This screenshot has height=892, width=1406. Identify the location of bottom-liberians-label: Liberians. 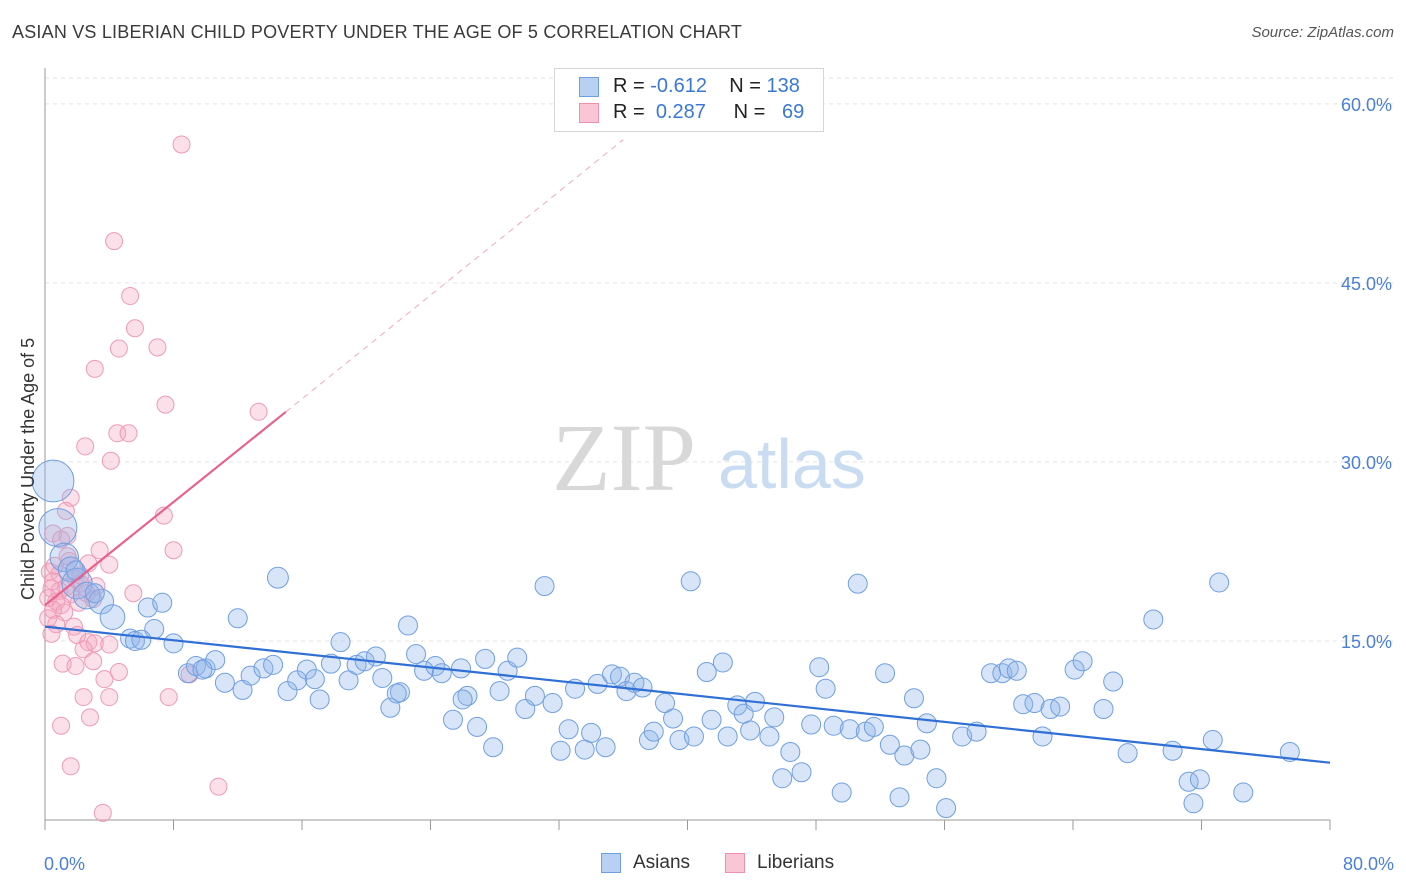
(796, 862).